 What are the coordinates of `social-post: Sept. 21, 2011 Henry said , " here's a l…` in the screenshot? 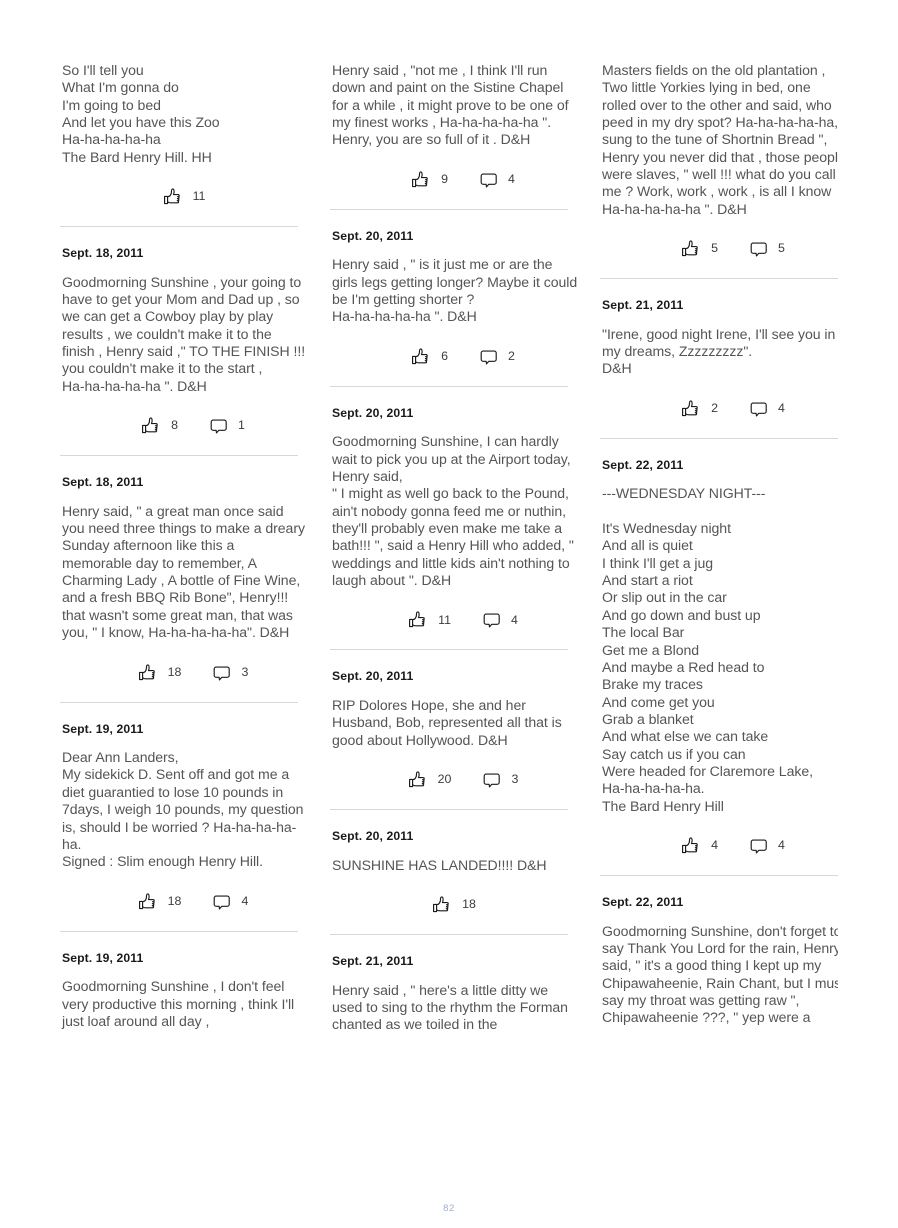 It's located at (454, 994).